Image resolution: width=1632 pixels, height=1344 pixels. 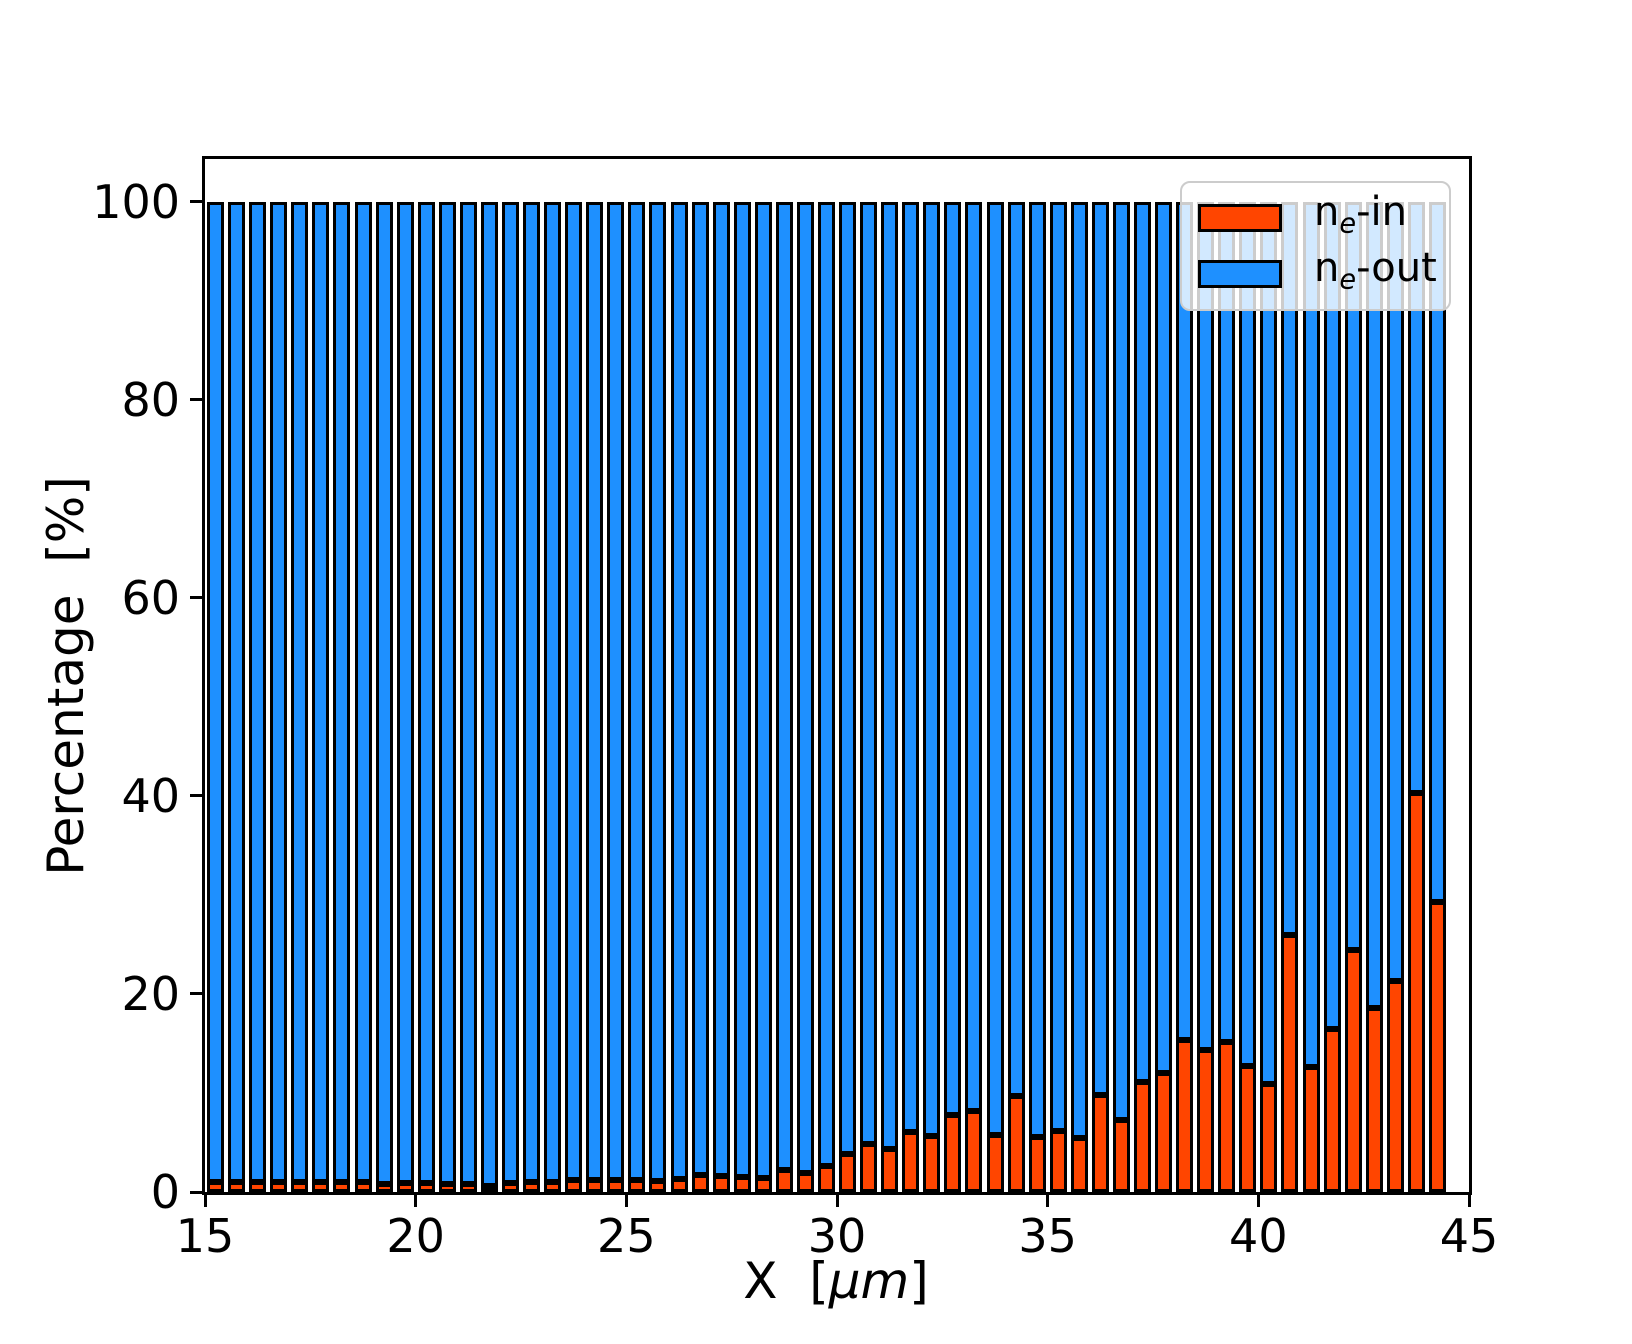 I want to click on legend-item-ne-out: ne-out, so click(x=1317, y=271).